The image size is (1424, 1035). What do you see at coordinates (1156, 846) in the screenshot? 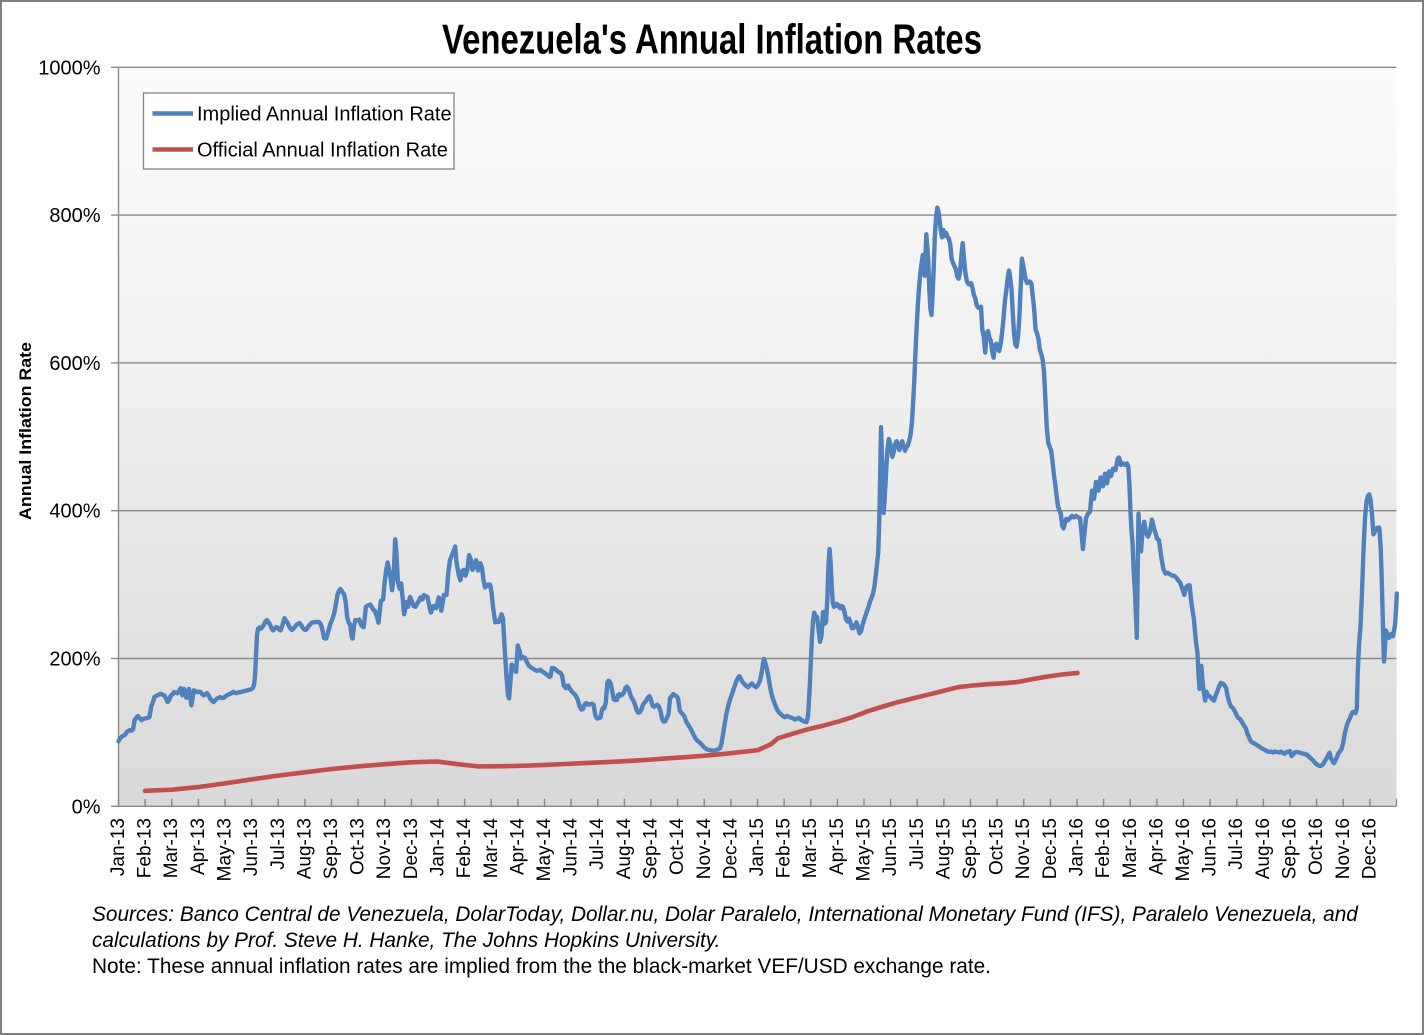
I see `svg-text: Apr-16` at bounding box center [1156, 846].